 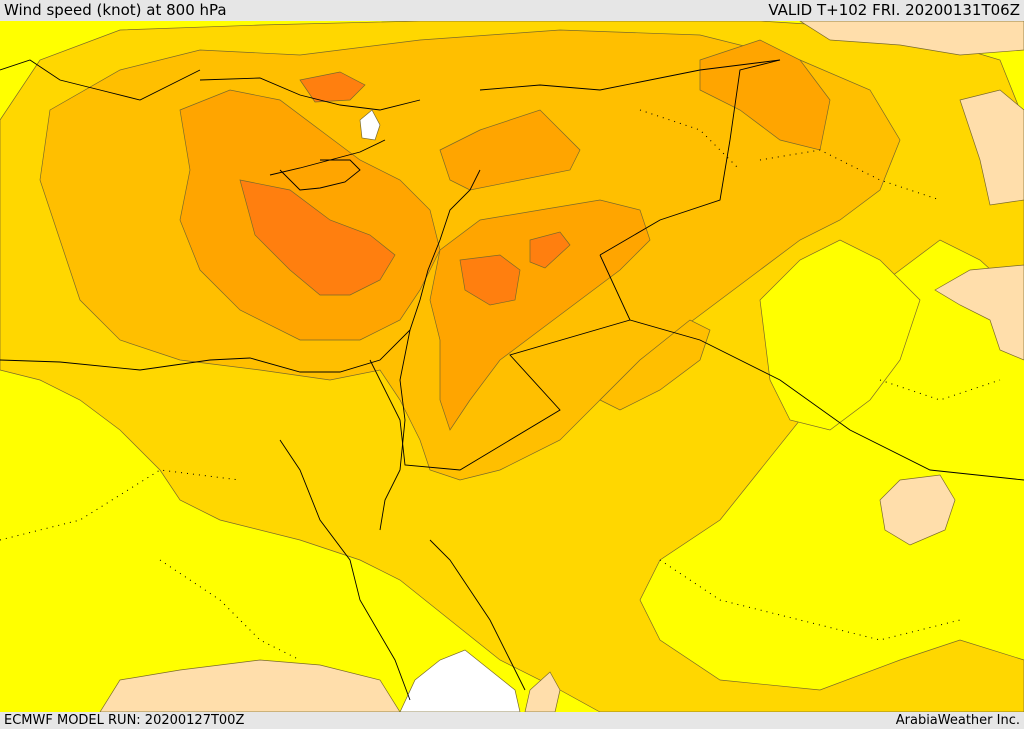 What do you see at coordinates (957, 720) in the screenshot?
I see `credit-label: ArabiaWeather Inc.` at bounding box center [957, 720].